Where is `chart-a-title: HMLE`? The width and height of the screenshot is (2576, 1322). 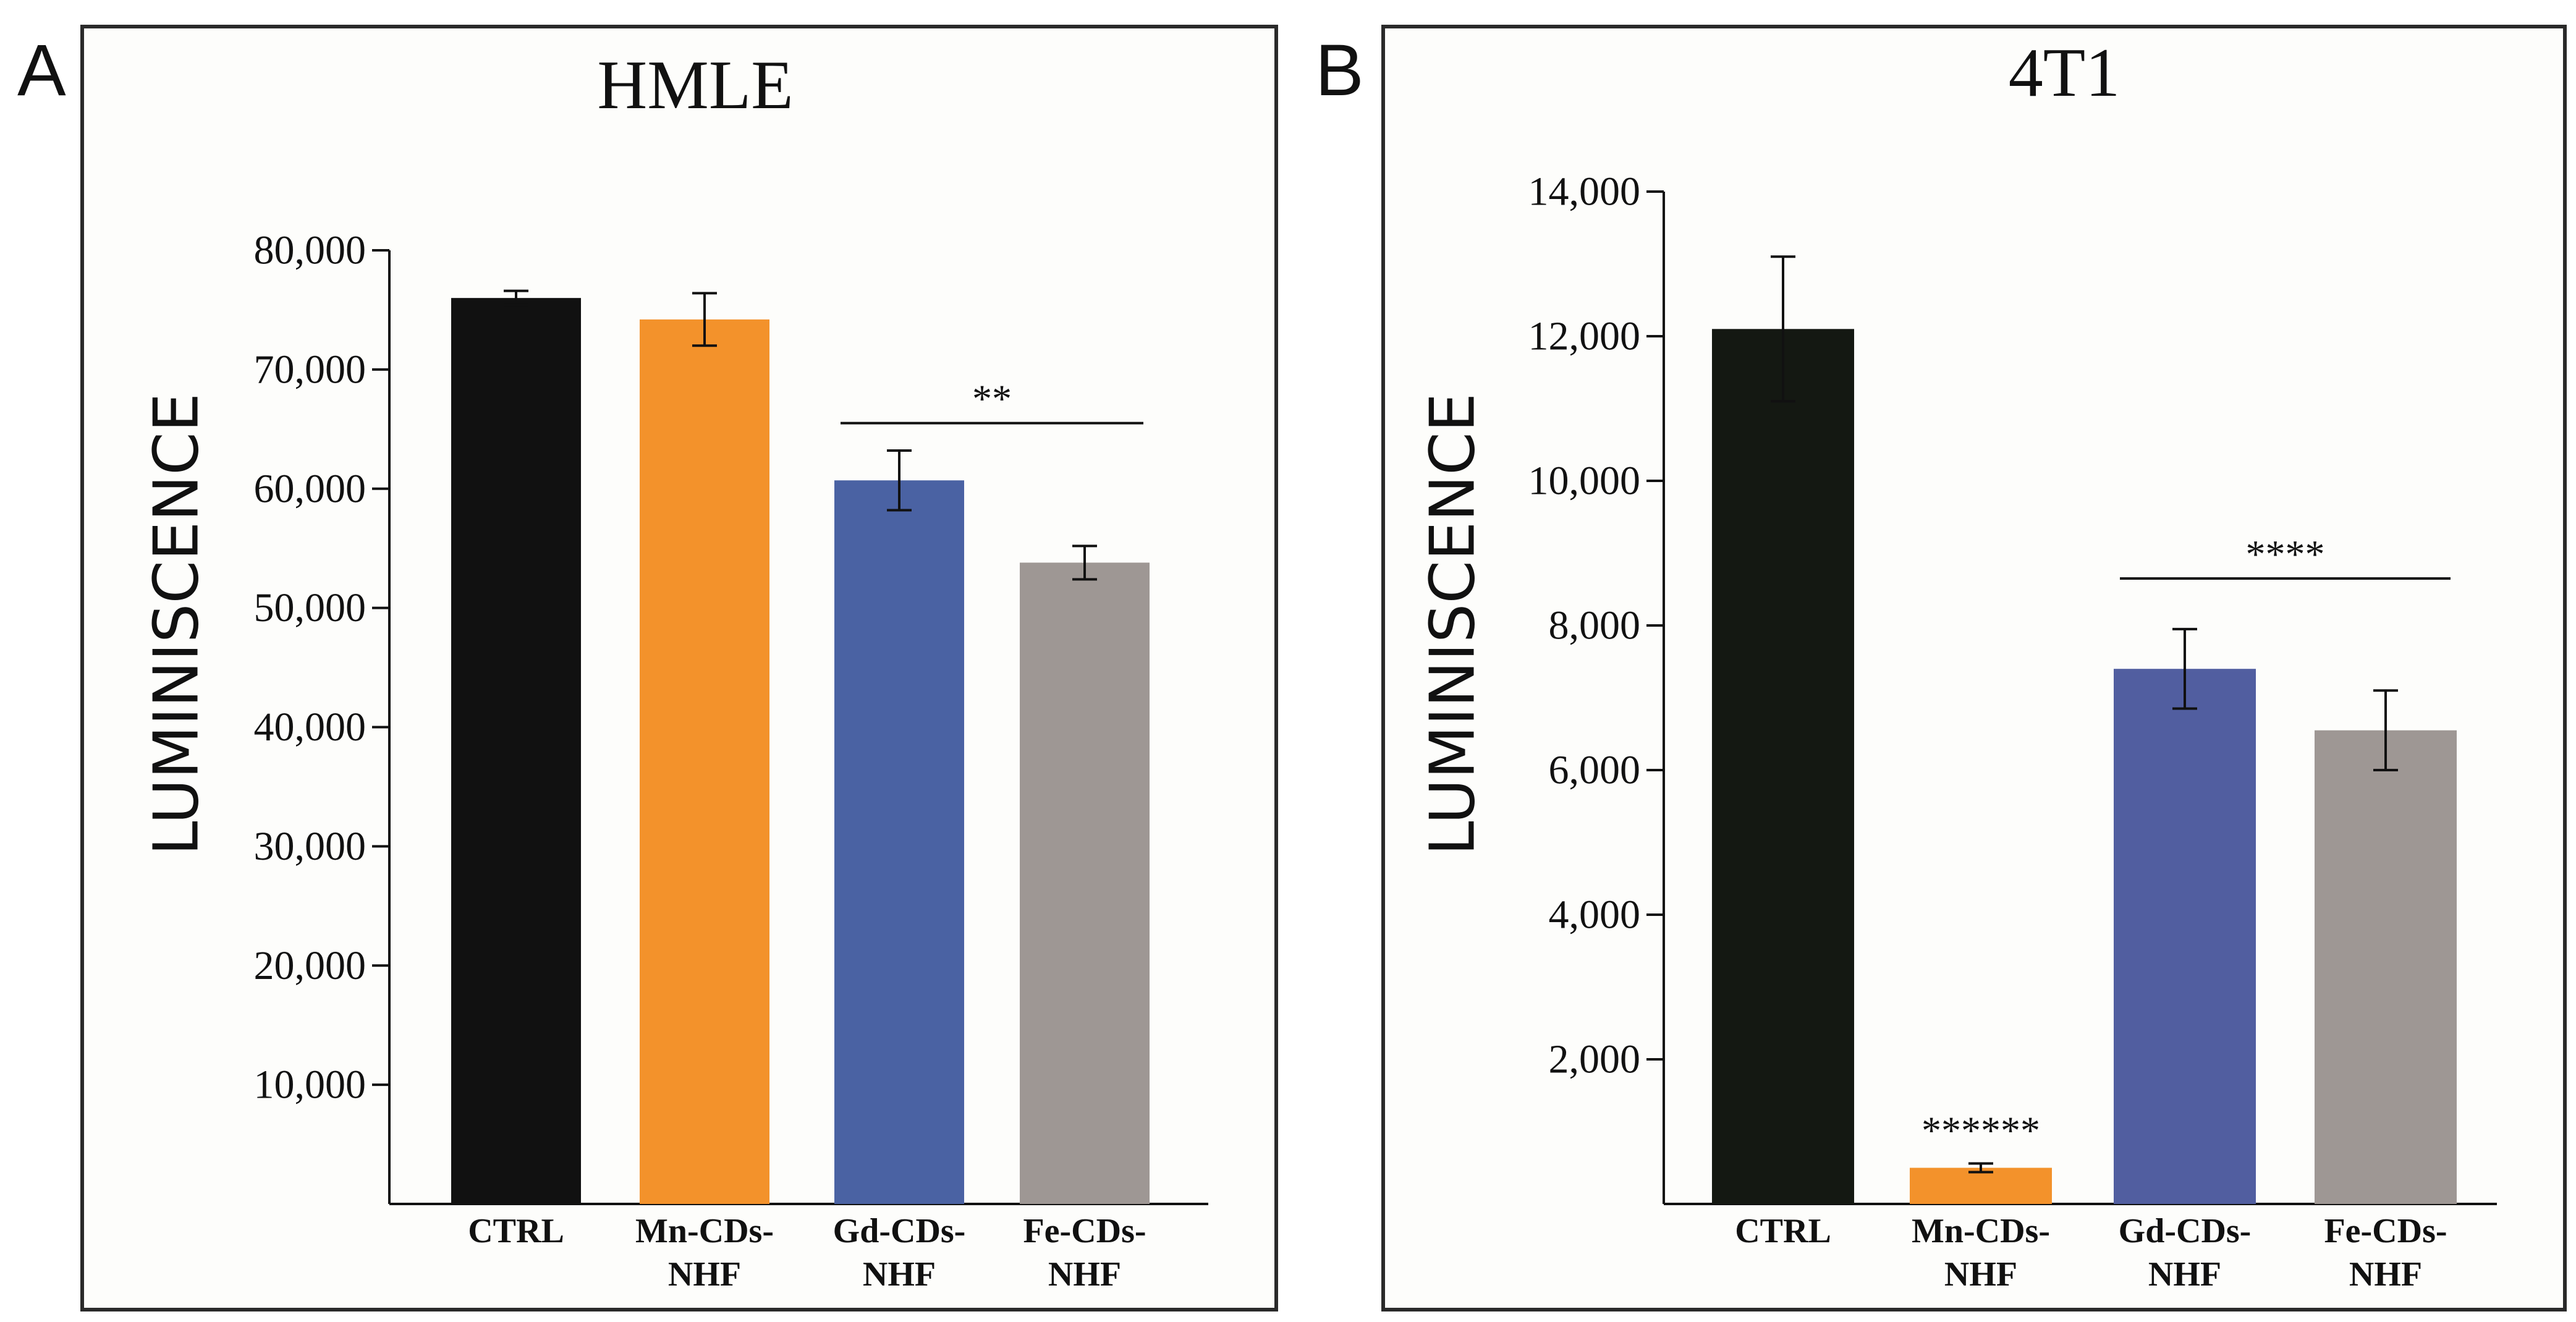 chart-a-title: HMLE is located at coordinates (695, 85).